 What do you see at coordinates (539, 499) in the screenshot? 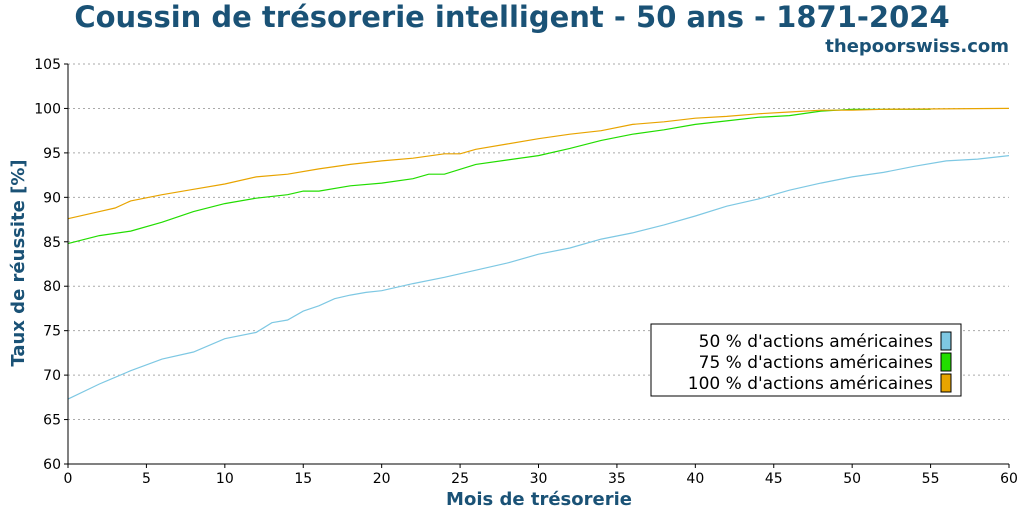
I see `x-axis-label: Mois de trésorerie` at bounding box center [539, 499].